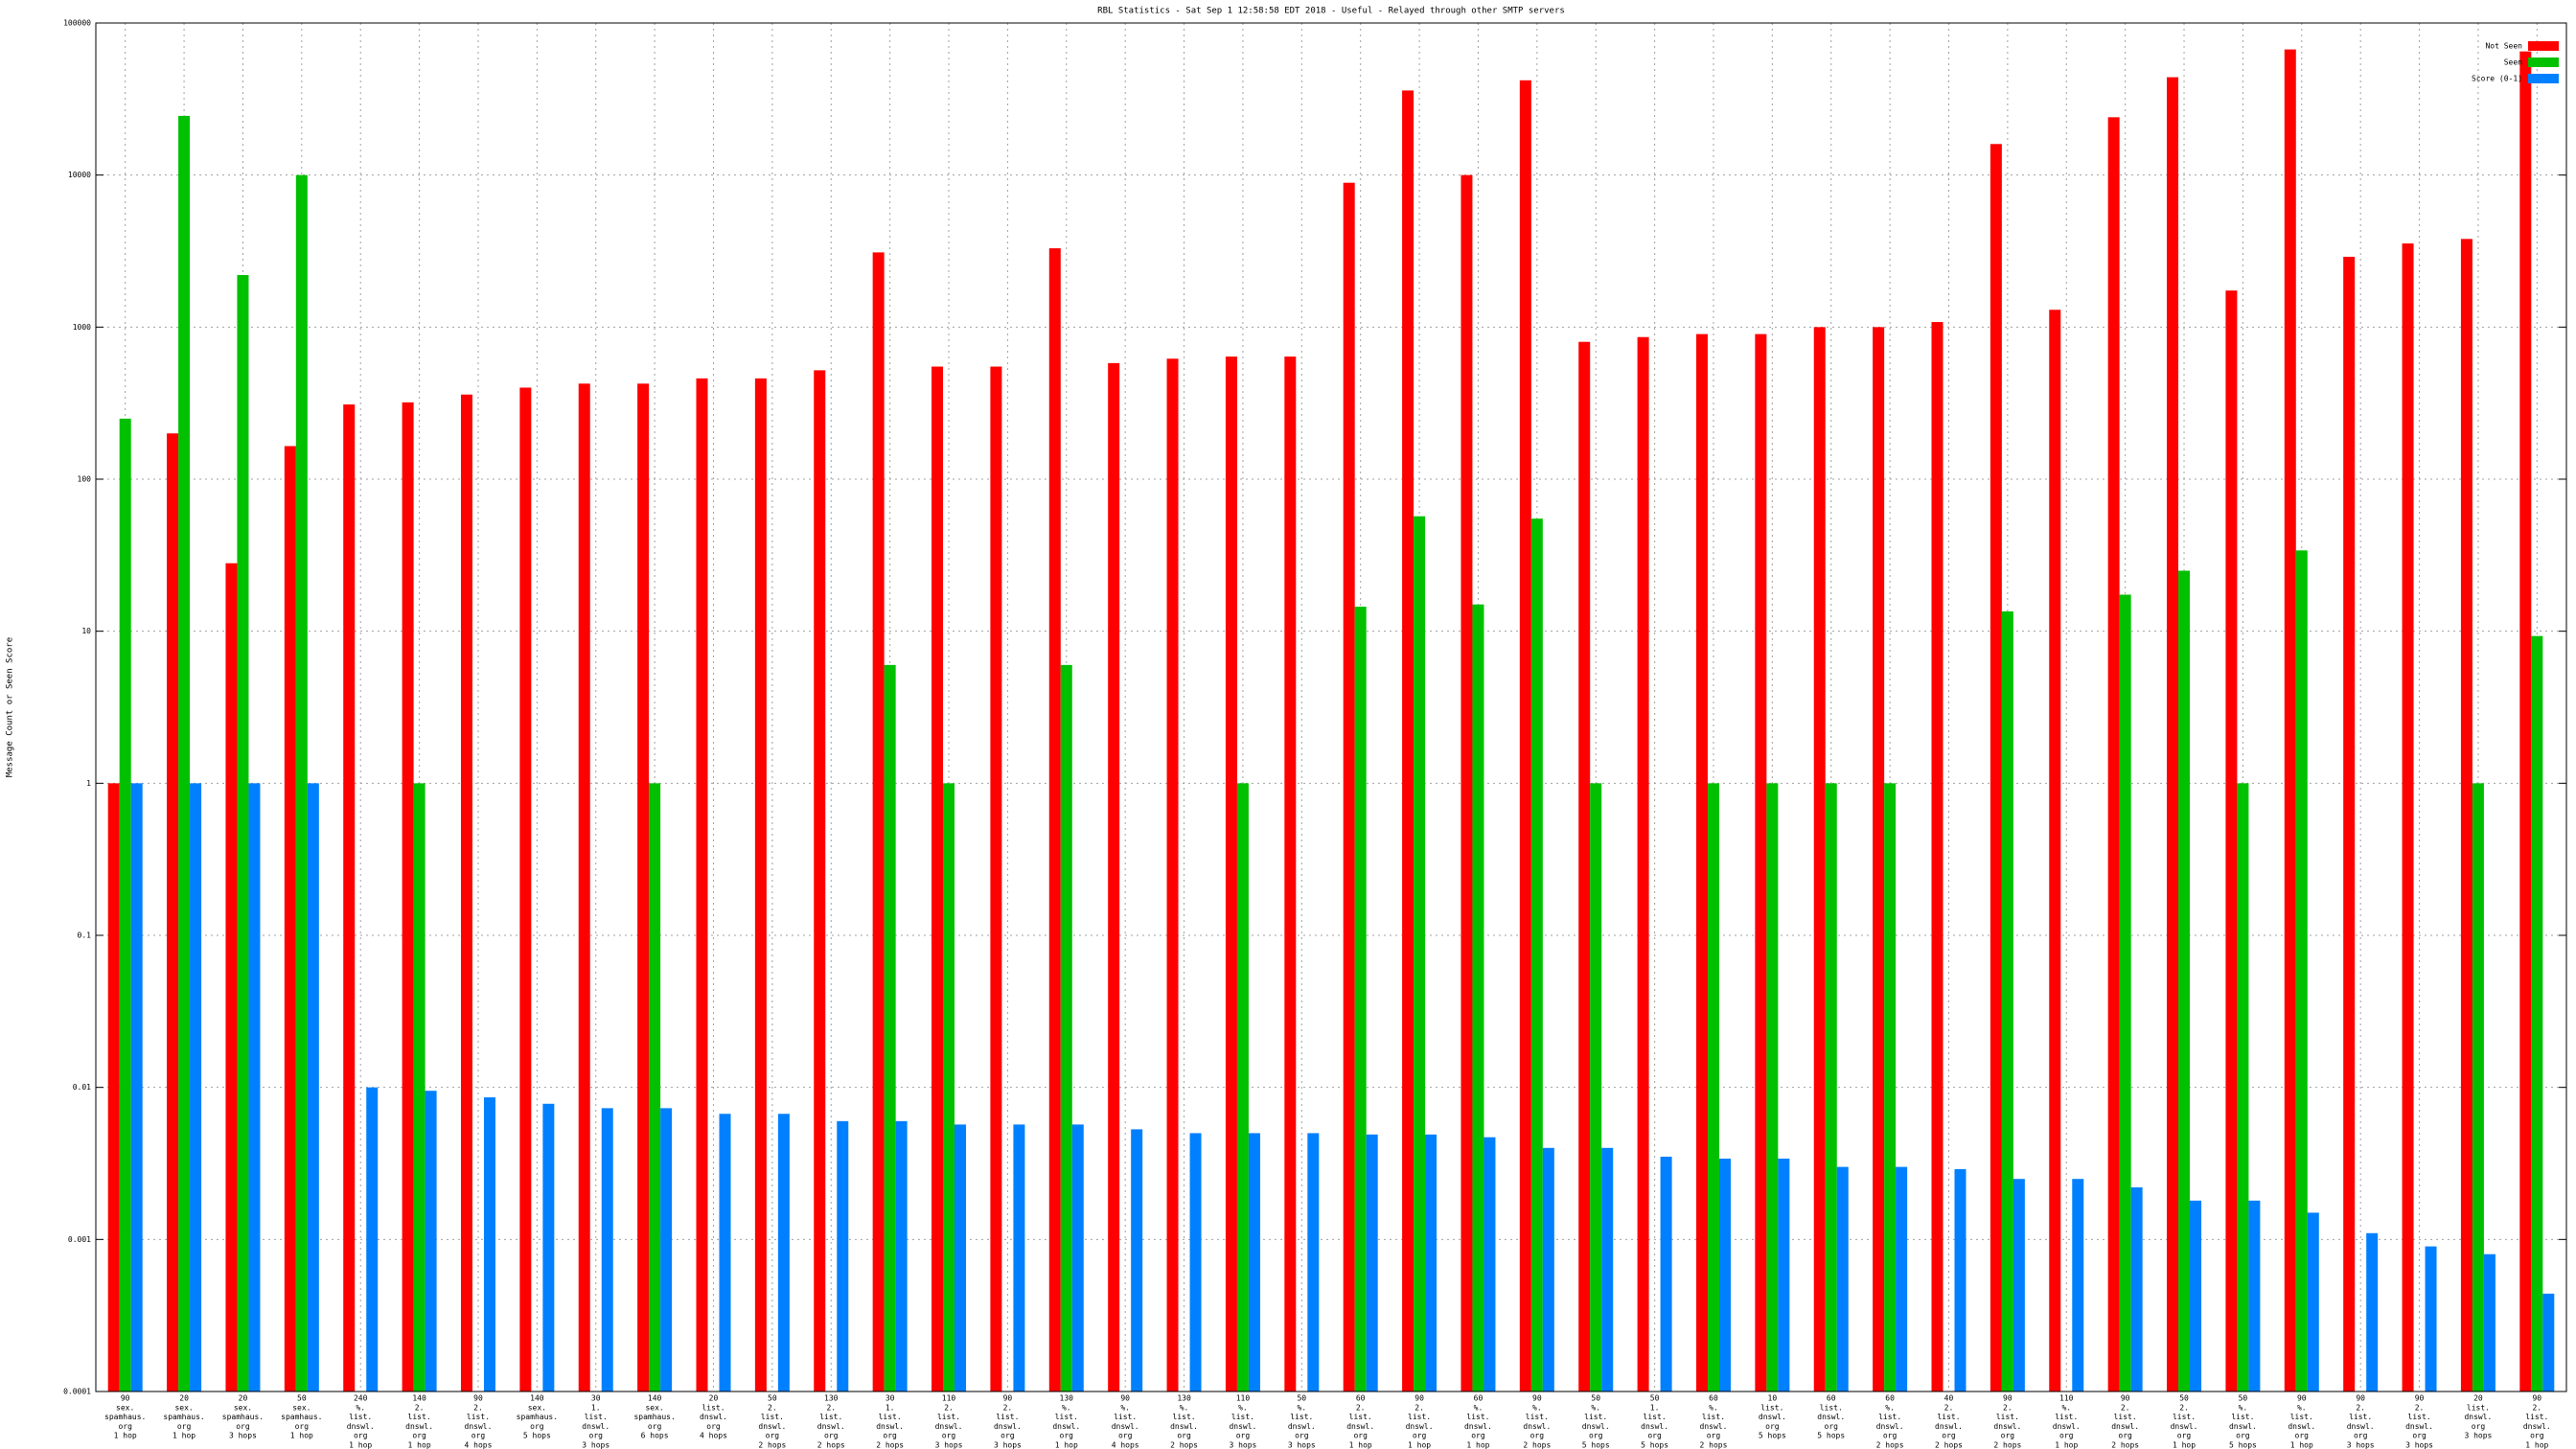  Describe the element at coordinates (596, 1398) in the screenshot. I see `x-tick-label: 30` at that location.